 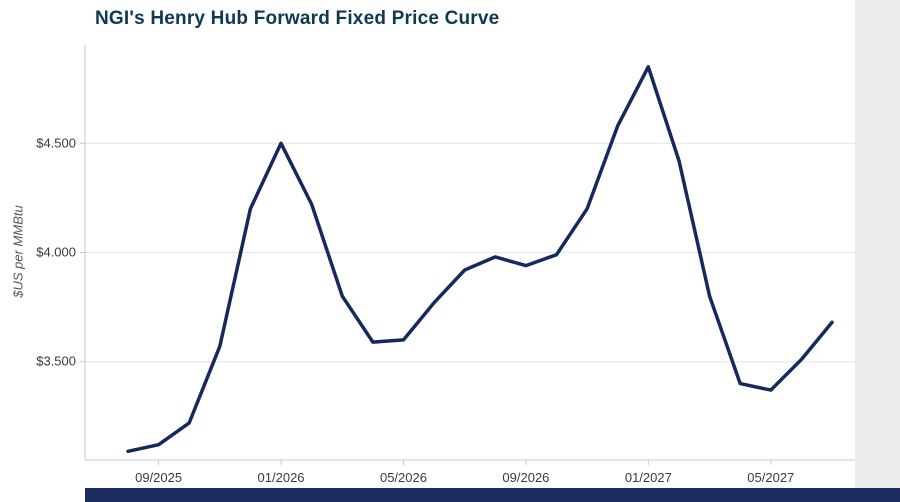 I want to click on x-tick-label: 09/2025, so click(x=158, y=477).